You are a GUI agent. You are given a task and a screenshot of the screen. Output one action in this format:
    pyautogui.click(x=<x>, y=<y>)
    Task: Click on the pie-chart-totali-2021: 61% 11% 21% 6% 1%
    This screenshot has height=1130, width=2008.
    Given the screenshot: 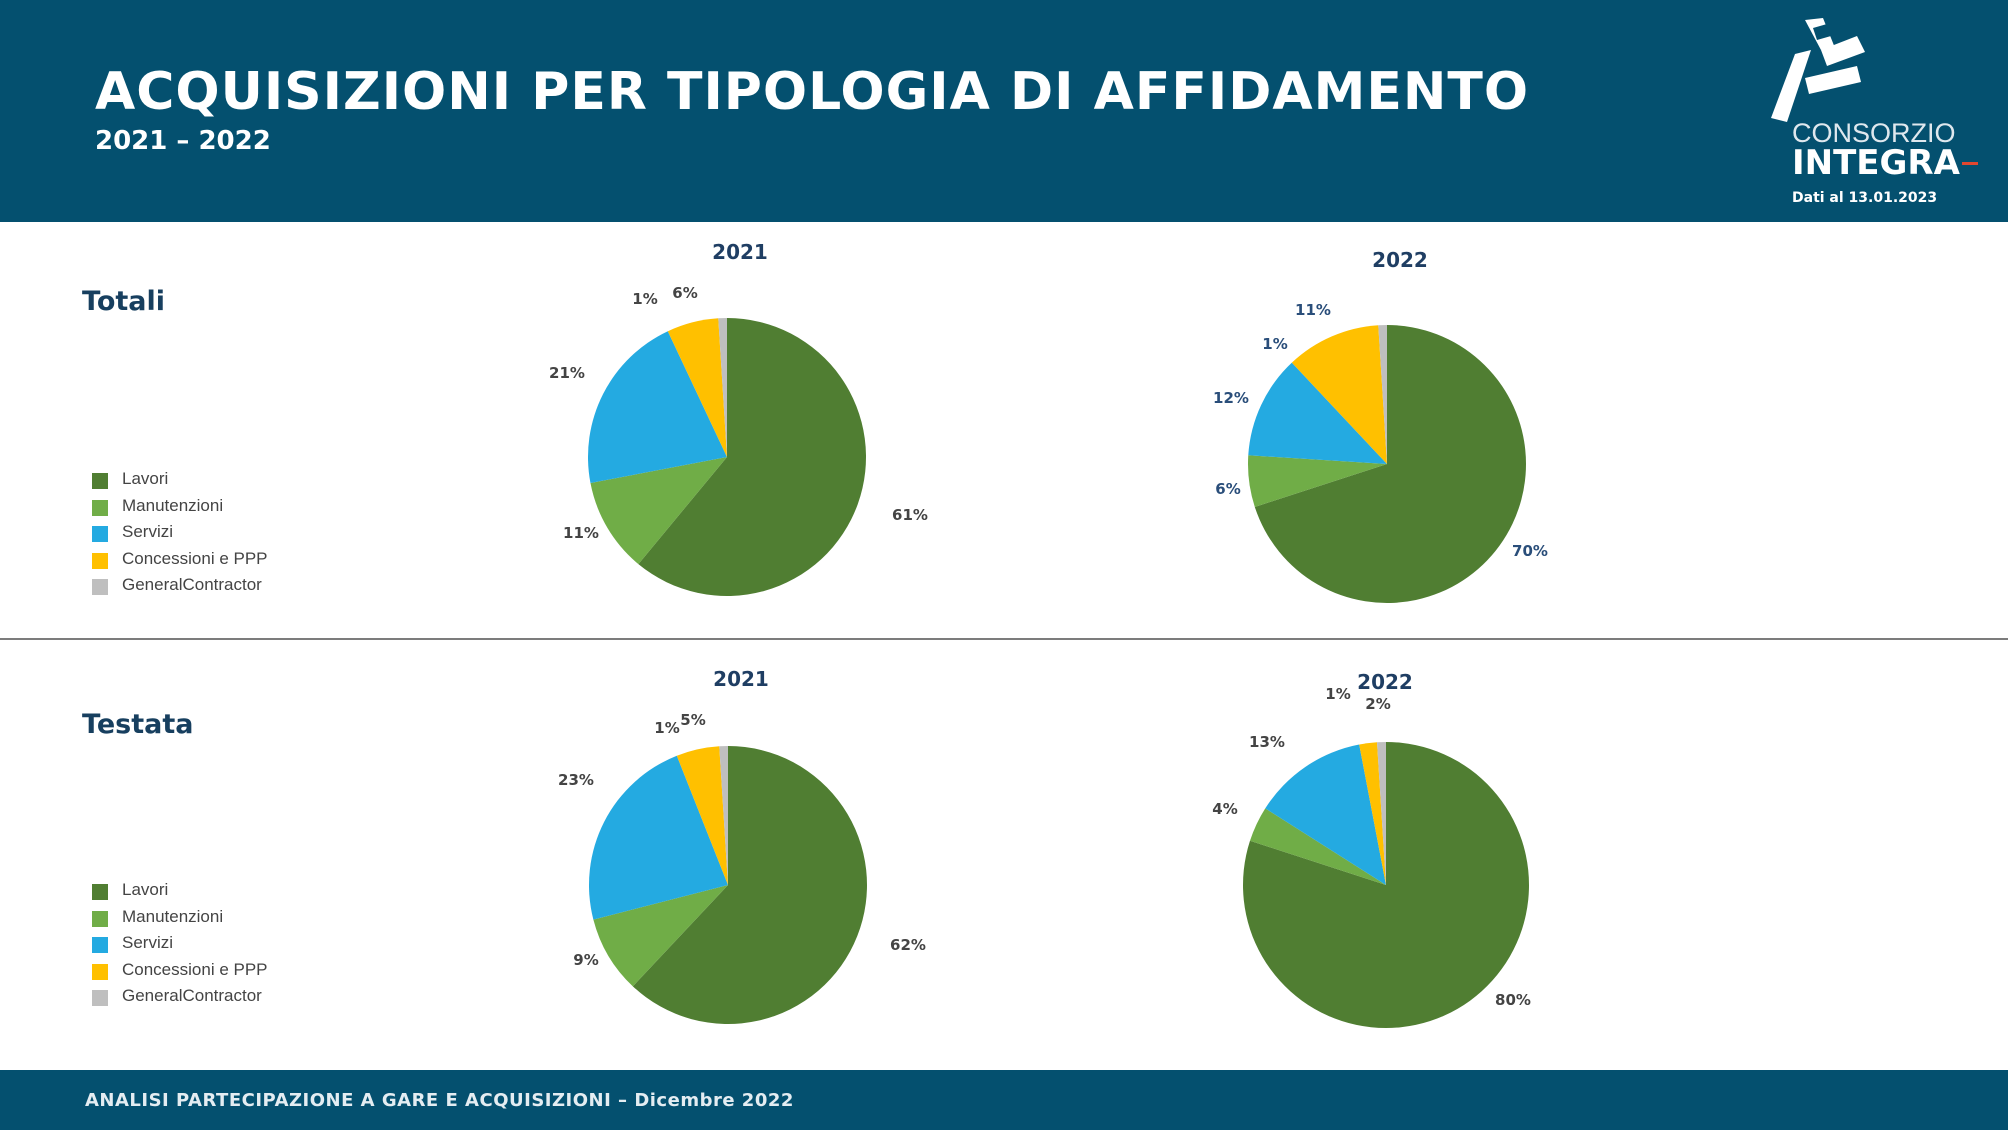 What is the action you would take?
    pyautogui.click(x=738, y=440)
    